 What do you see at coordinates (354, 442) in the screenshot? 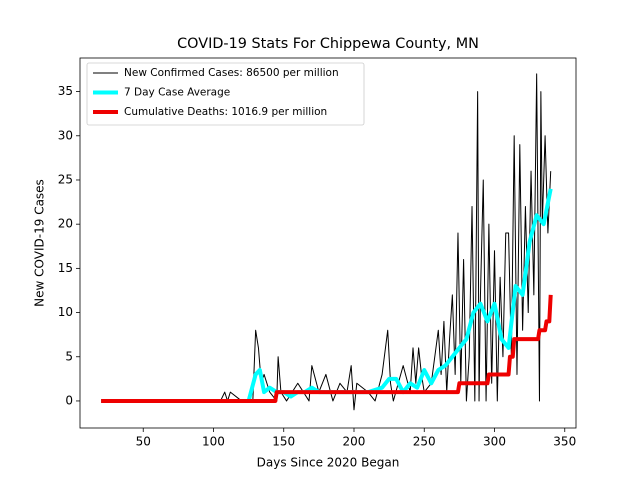
I see `x-tick-label: 200` at bounding box center [354, 442].